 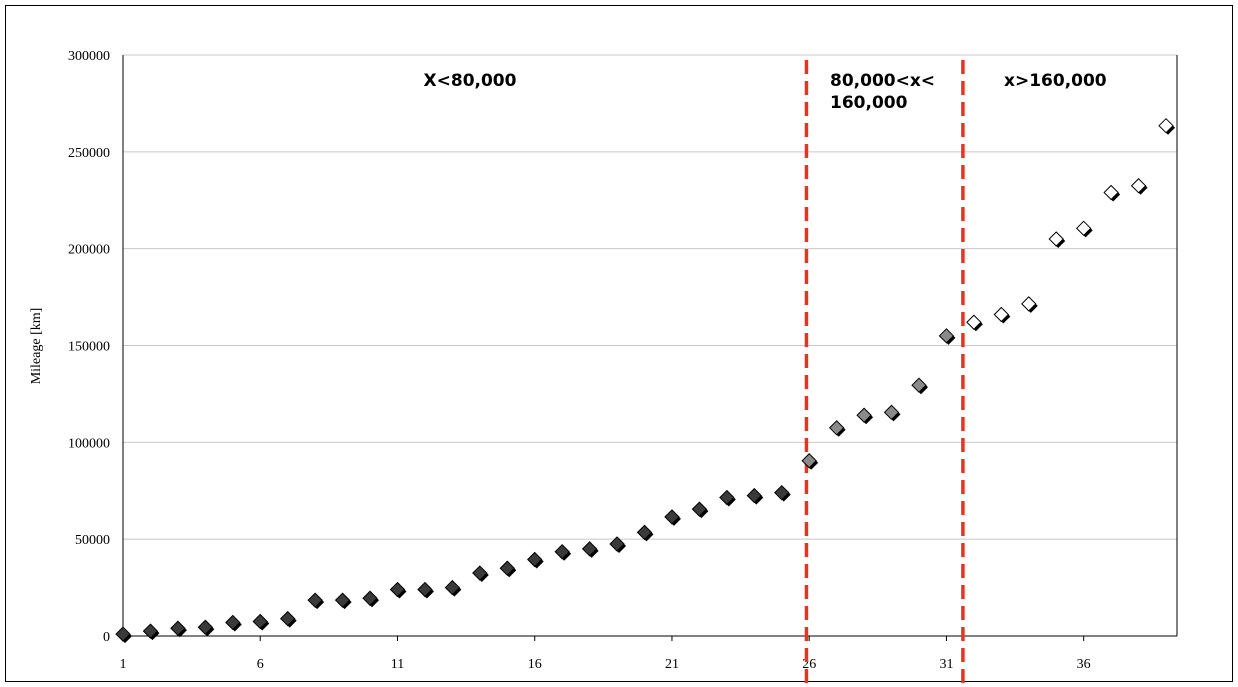 I want to click on x-tick-label: 36, so click(x=1084, y=664).